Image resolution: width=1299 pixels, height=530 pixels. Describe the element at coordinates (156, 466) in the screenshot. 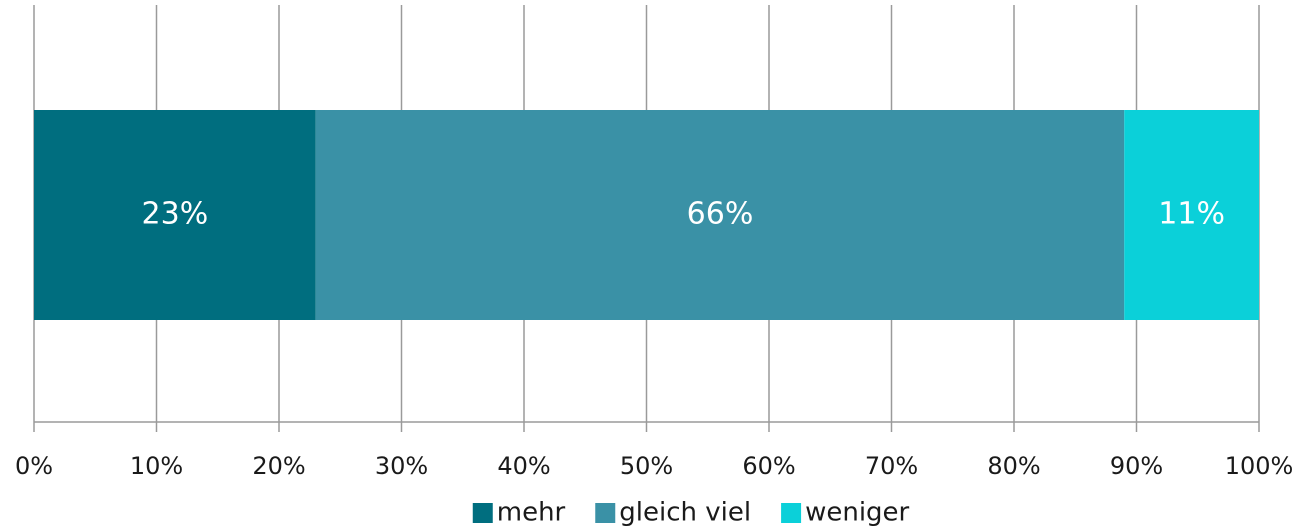

I see `x-tick-label: 10%` at that location.